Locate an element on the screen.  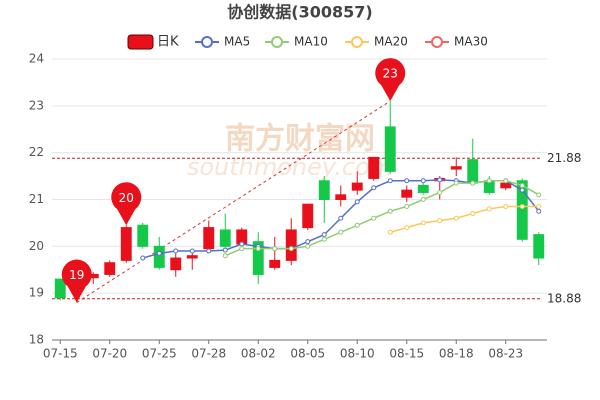
legend-label: MA20 is located at coordinates (391, 42).